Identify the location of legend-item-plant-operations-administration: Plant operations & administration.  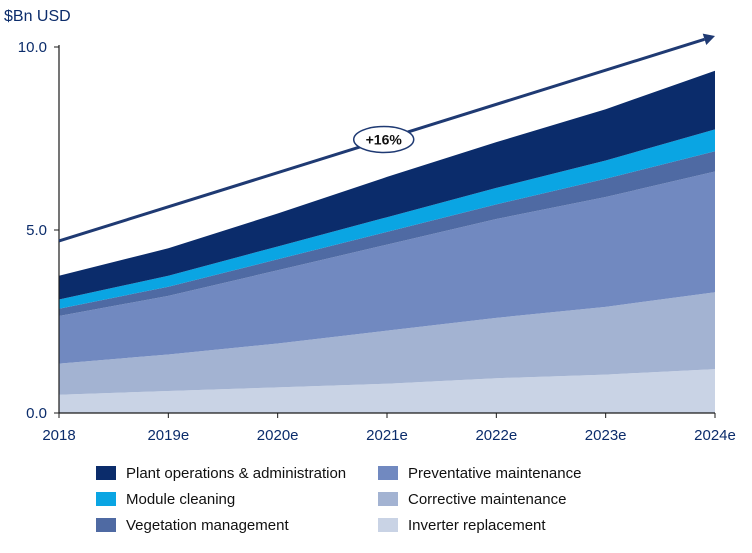
(237, 473).